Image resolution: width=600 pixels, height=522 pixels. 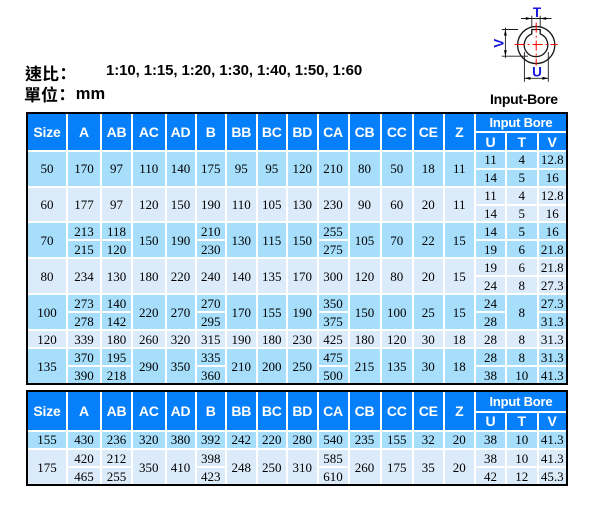 What do you see at coordinates (537, 12) in the screenshot?
I see `svg-text: T` at bounding box center [537, 12].